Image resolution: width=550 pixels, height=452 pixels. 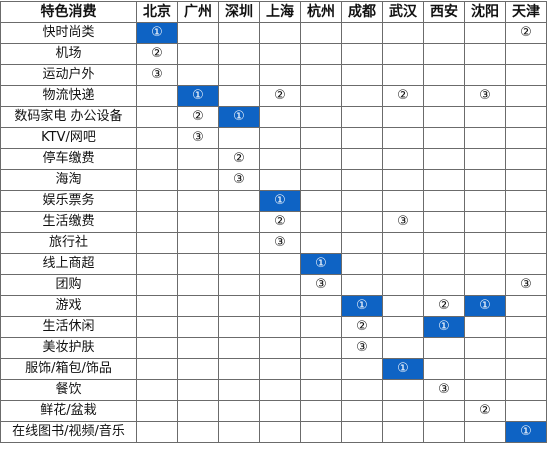 What do you see at coordinates (198, 12) in the screenshot?
I see `city-header: 广州` at bounding box center [198, 12].